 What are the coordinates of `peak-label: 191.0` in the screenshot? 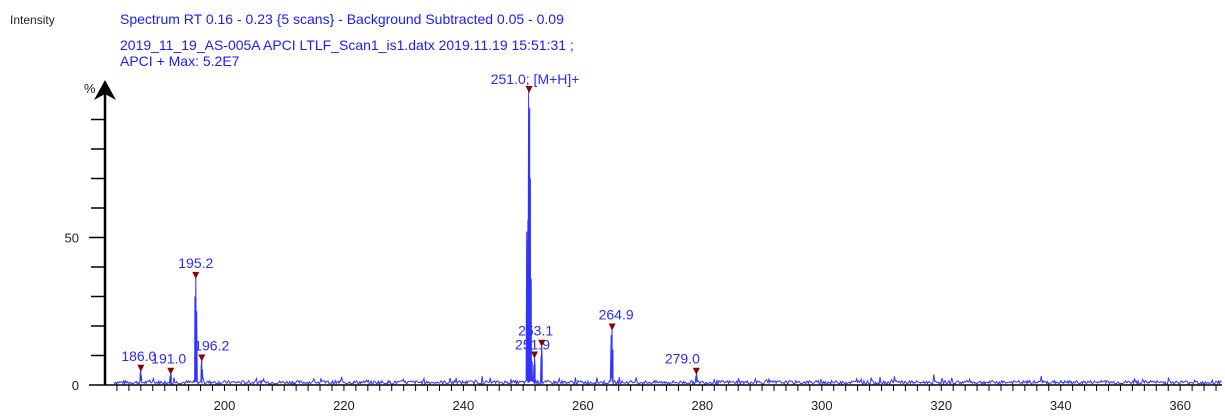 It's located at (168, 359).